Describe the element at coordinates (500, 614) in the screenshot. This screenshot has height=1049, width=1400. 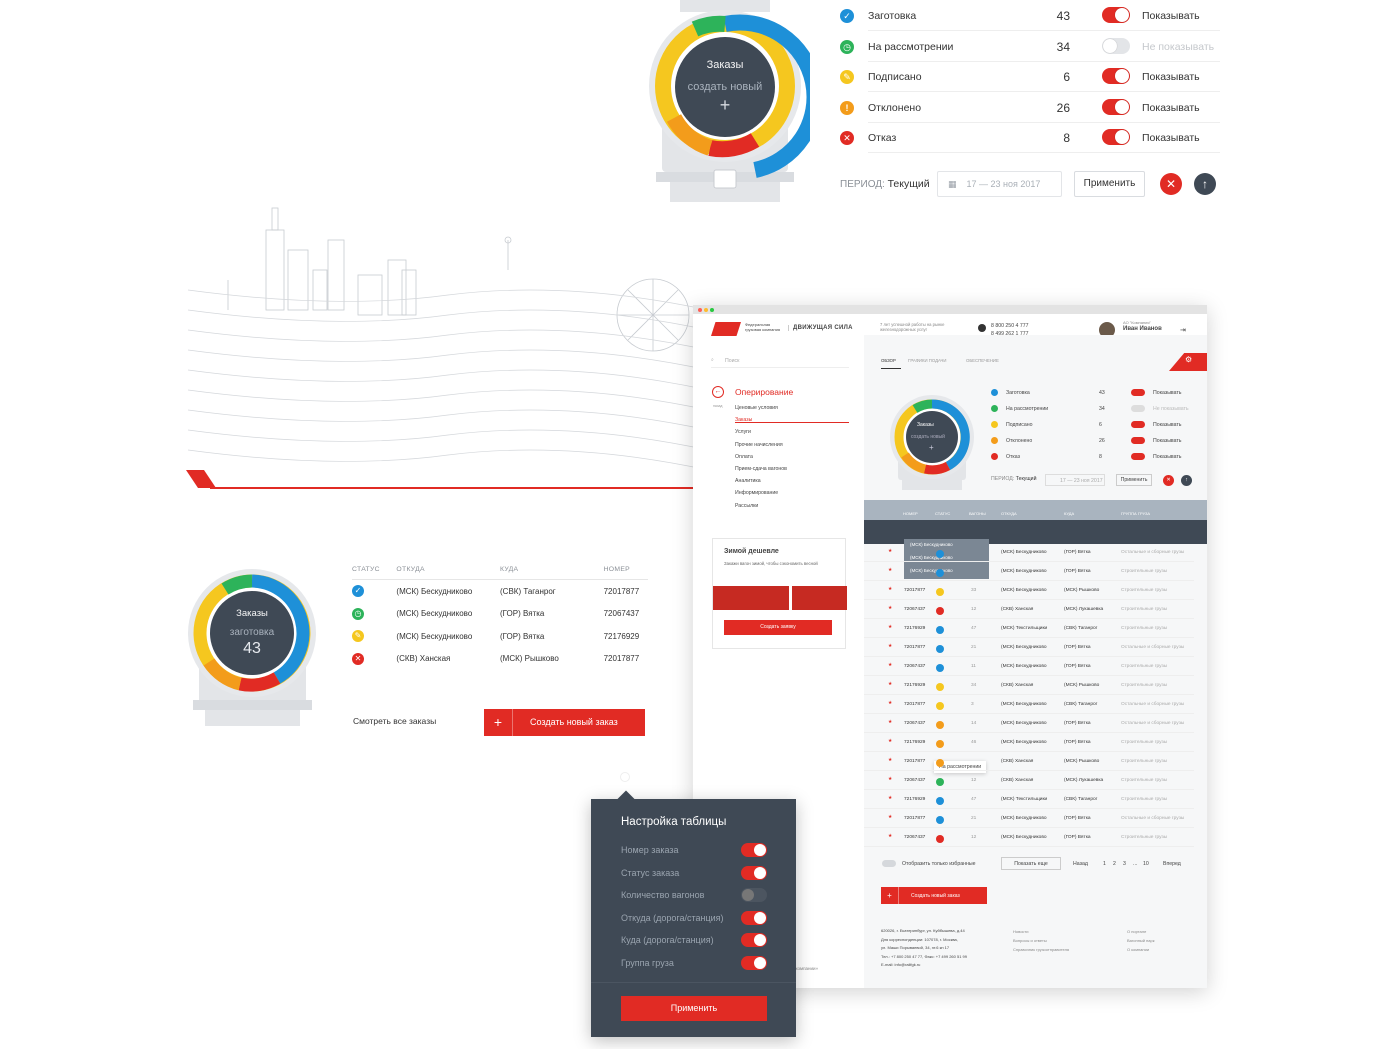
I see `table-row: ◷ (МСК) Бескудниково (ГОР) Вятка 72067437` at that location.